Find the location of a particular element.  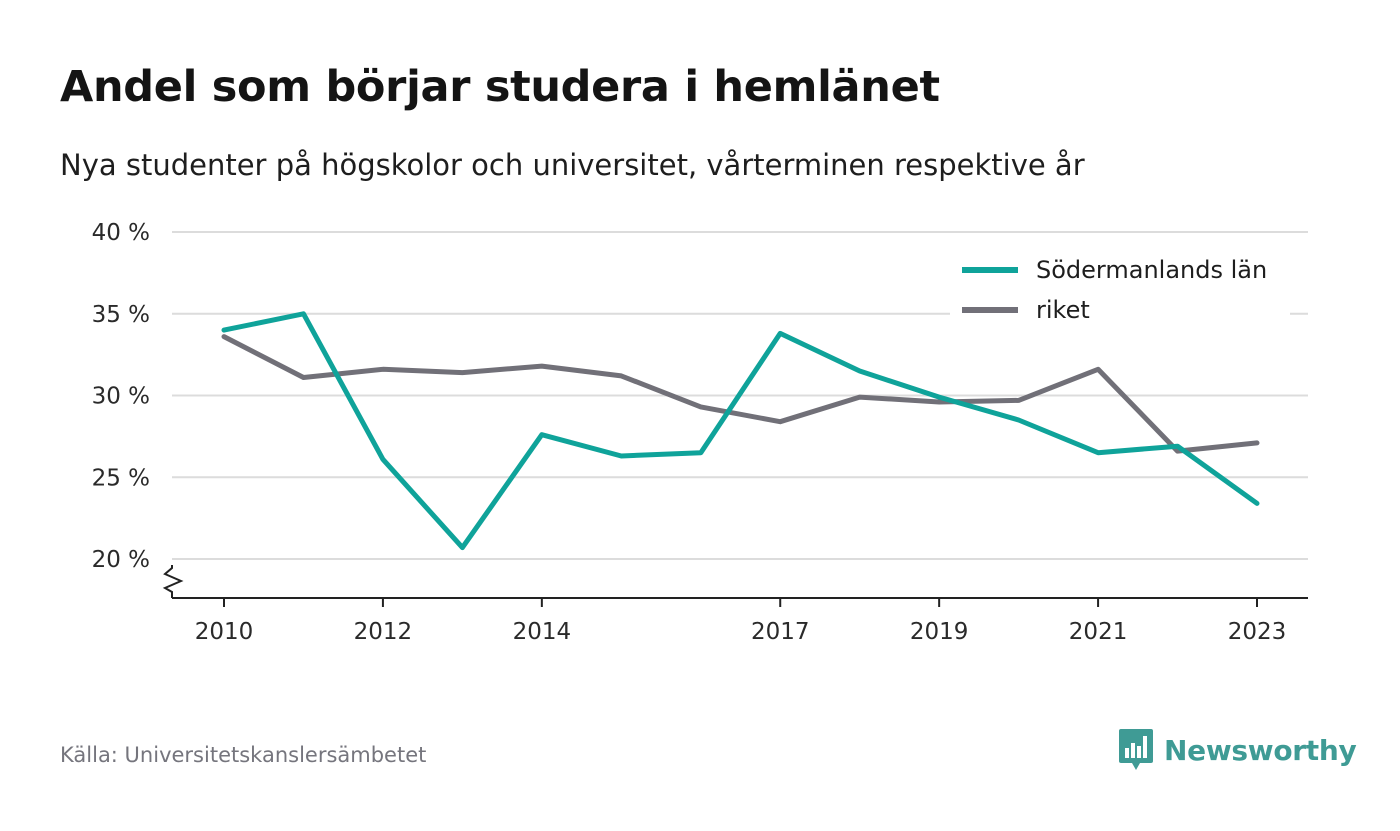

x-tick-label: 2021 is located at coordinates (1098, 632).